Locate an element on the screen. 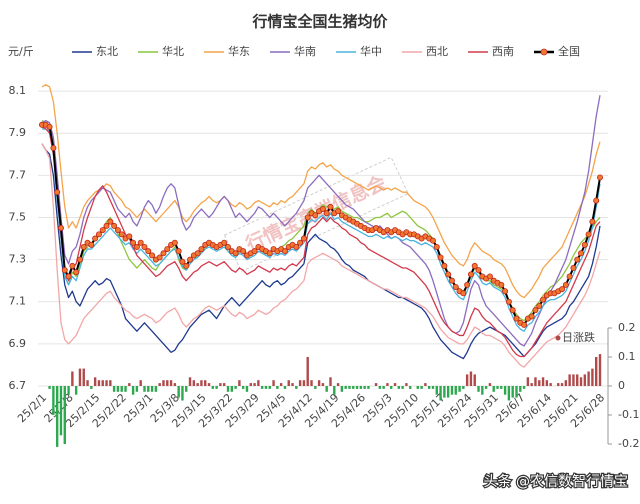  legend-marker is located at coordinates (544, 52).